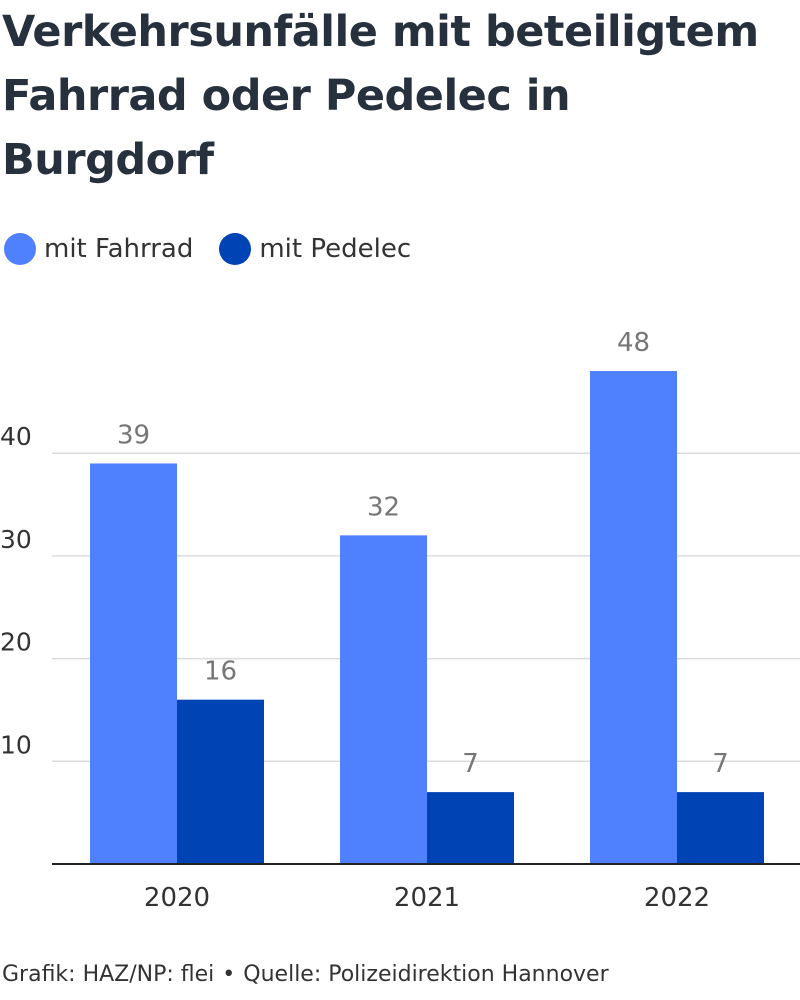 The width and height of the screenshot is (800, 1000). What do you see at coordinates (119, 249) in the screenshot?
I see `legend-label-fahrrad: mit Fahrrad` at bounding box center [119, 249].